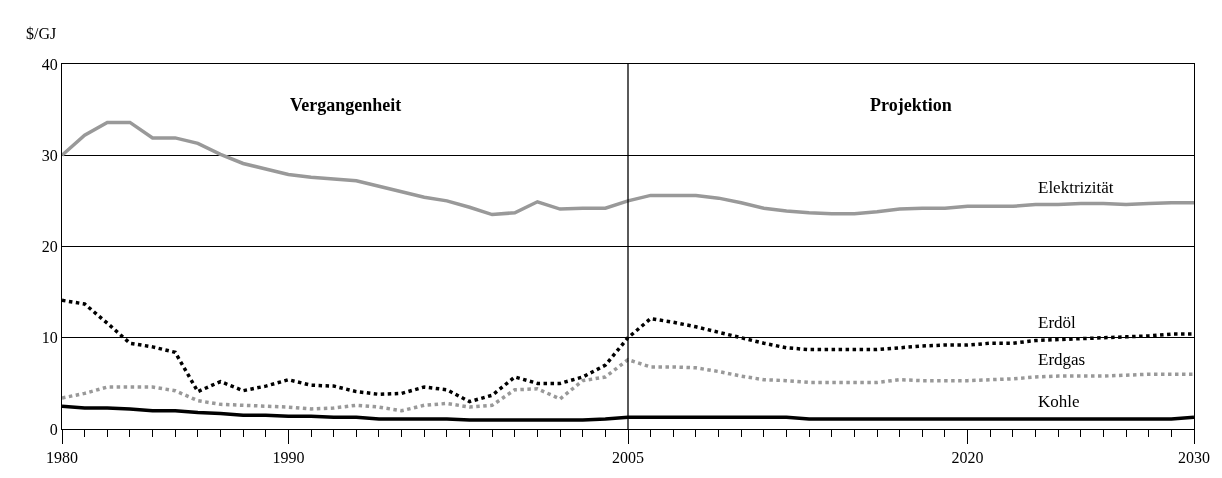  I want to click on x-tick-label: 2005, so click(628, 458).